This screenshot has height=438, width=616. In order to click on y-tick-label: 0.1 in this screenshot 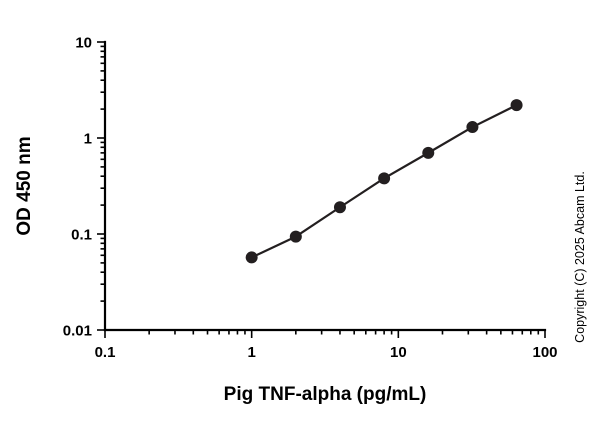, I will do `click(81, 235)`.